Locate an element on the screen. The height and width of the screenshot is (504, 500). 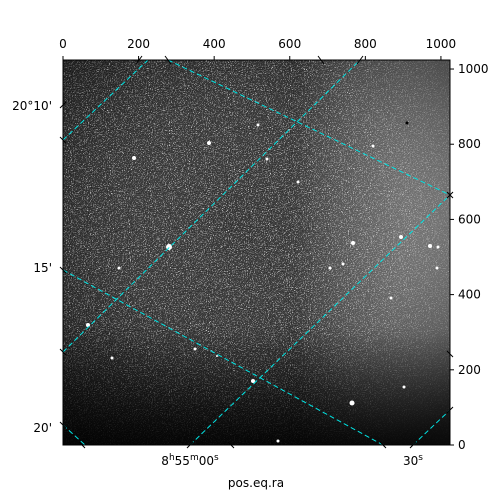
right-axis-tick-label: 800 is located at coordinates (469, 144).